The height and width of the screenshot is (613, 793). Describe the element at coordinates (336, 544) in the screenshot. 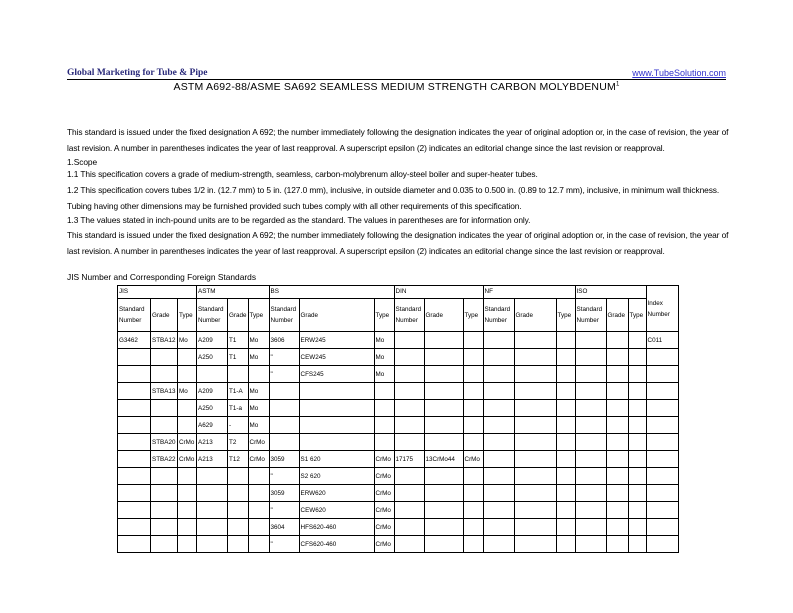

I see `table-cell: CFS620-460` at that location.